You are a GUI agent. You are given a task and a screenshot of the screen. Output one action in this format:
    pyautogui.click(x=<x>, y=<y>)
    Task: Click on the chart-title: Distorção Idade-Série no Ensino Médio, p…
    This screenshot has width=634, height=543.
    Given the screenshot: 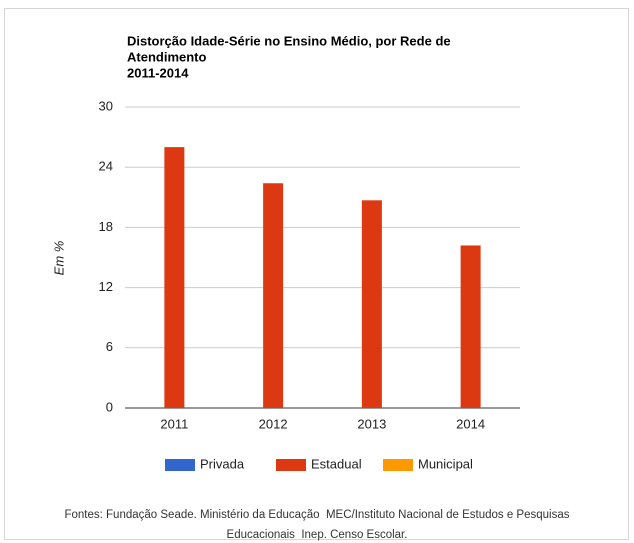 What is the action you would take?
    pyautogui.click(x=289, y=40)
    